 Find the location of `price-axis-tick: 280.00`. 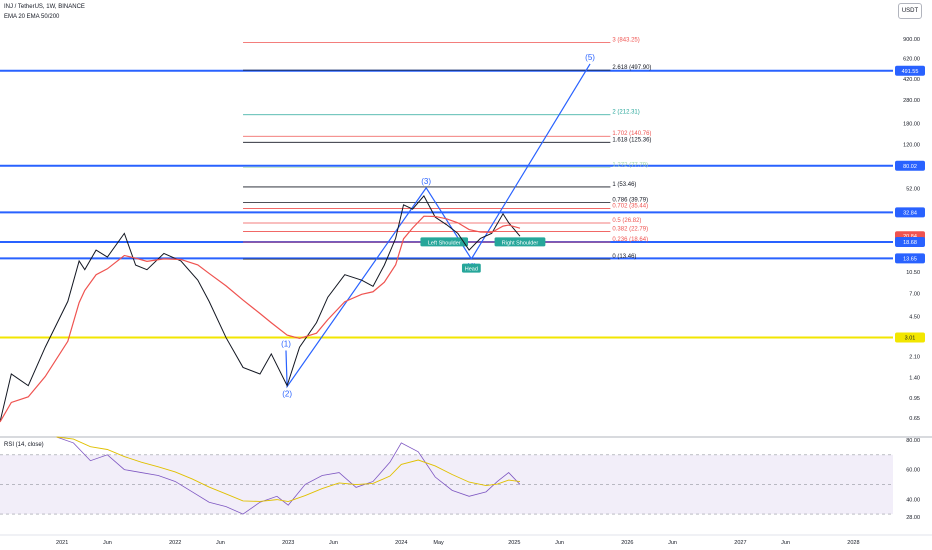

price-axis-tick: 280.00 is located at coordinates (911, 101).